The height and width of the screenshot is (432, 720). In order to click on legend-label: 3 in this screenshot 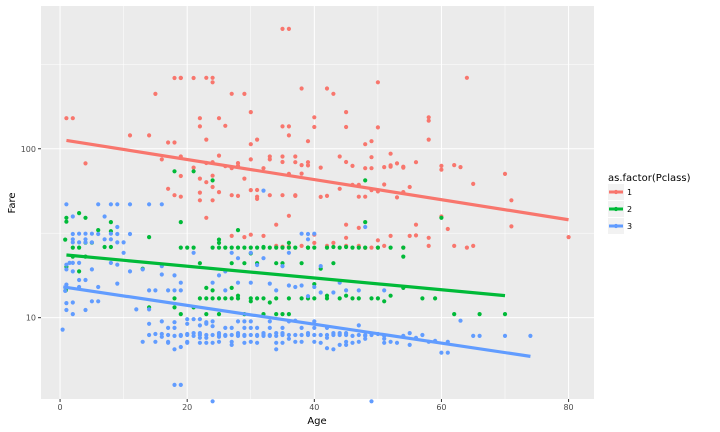, I will do `click(629, 226)`.